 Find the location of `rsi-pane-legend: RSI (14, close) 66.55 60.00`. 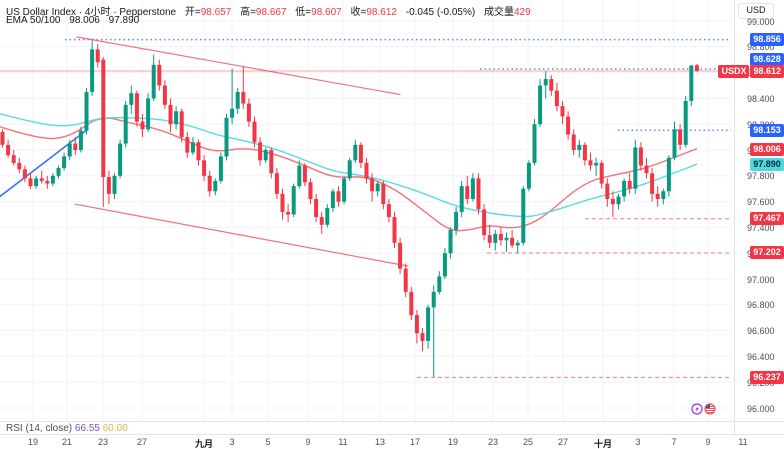

rsi-pane-legend: RSI (14, close) 66.55 60.00 is located at coordinates (67, 428).